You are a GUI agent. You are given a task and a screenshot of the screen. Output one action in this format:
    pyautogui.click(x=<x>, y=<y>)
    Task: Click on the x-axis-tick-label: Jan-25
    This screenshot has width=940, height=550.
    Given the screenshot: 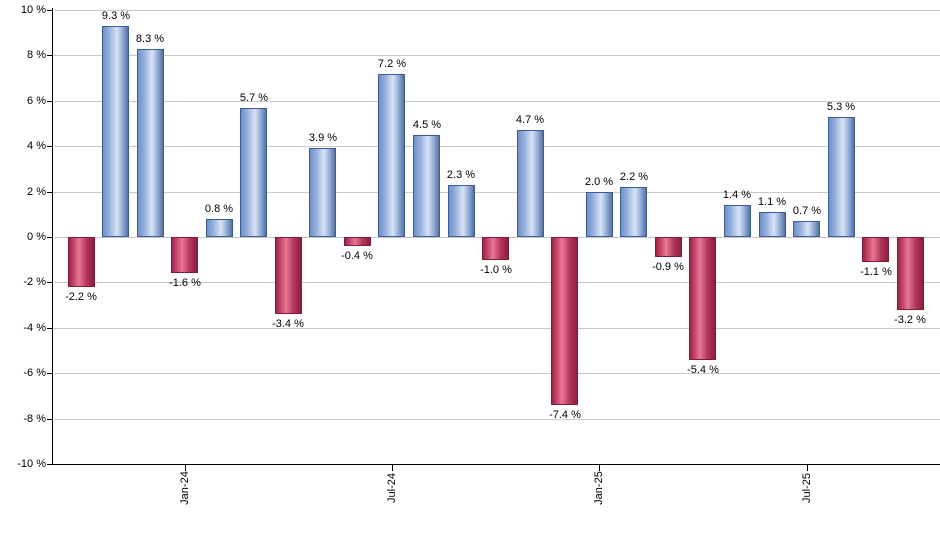 What is the action you would take?
    pyautogui.click(x=599, y=488)
    